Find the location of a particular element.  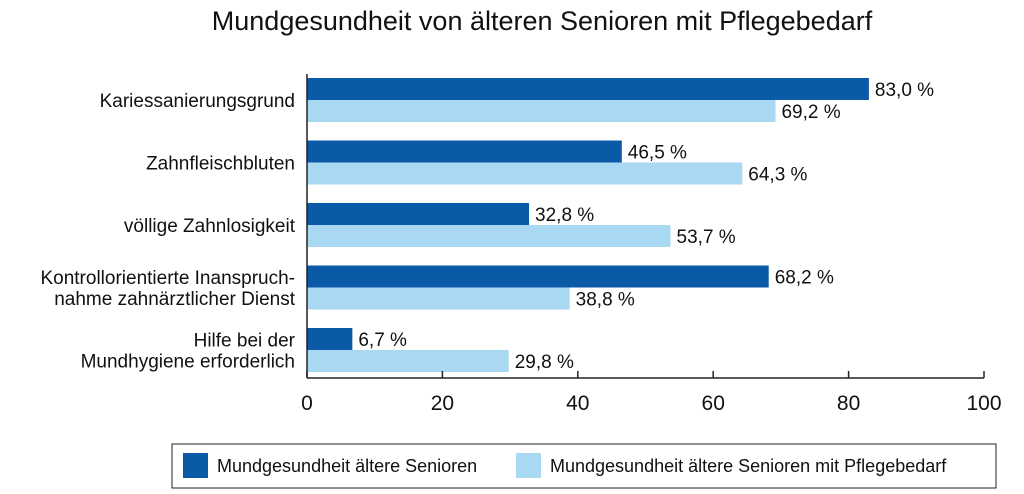

legend-label-1: Mundgesundheit ältere Senioren is located at coordinates (347, 466).